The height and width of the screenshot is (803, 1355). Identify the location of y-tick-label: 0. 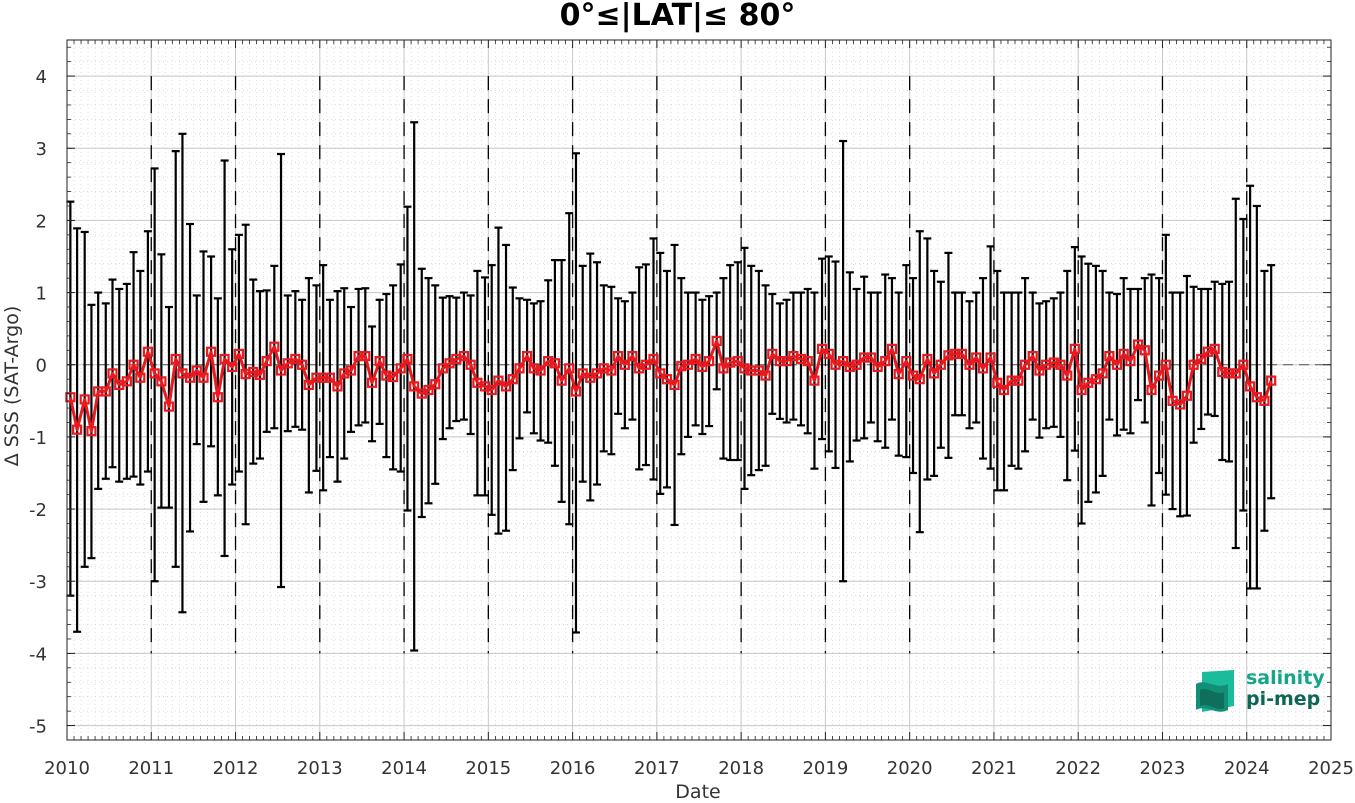
(41, 366).